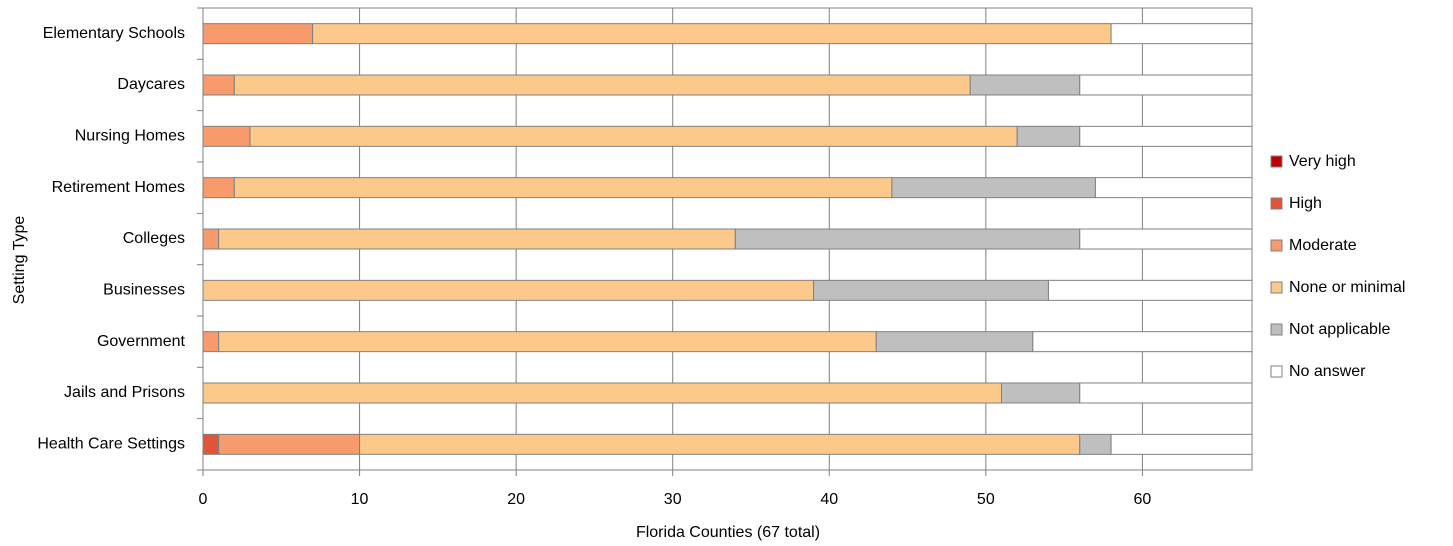 The height and width of the screenshot is (546, 1453). Describe the element at coordinates (1327, 371) in the screenshot. I see `legend-label: No answer` at that location.